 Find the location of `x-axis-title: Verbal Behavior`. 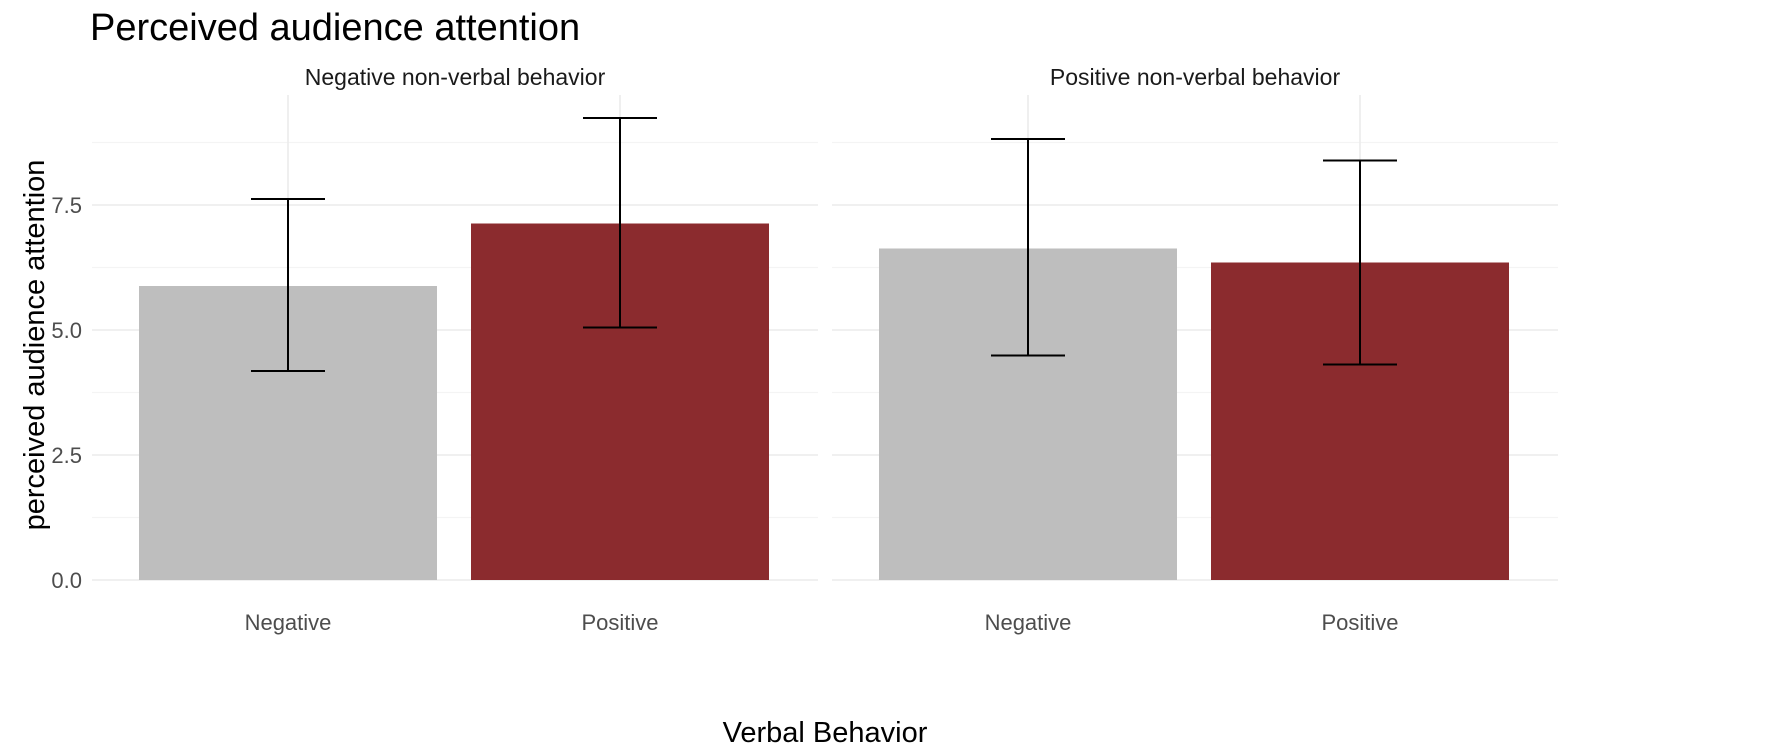

x-axis-title: Verbal Behavior is located at coordinates (825, 733).